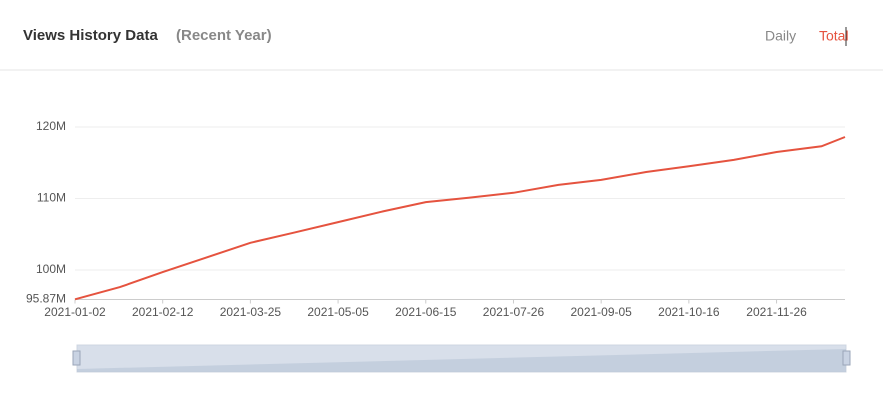 The image size is (883, 411). I want to click on x-tick-label: 2021-03-25, so click(251, 312).